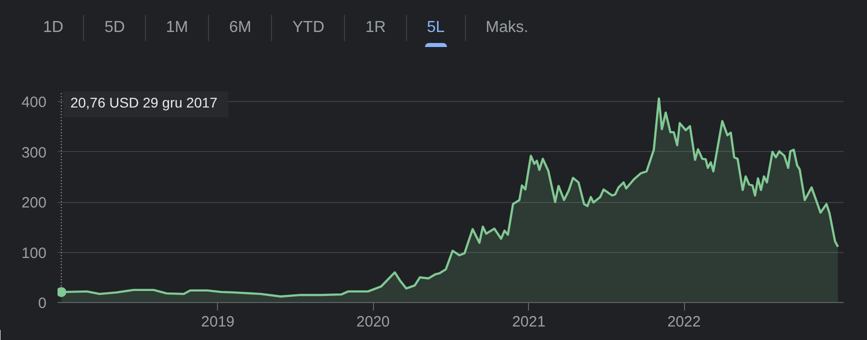 The height and width of the screenshot is (340, 867). I want to click on annotation: 20,76 USD 29 gru 2017, so click(144, 102).